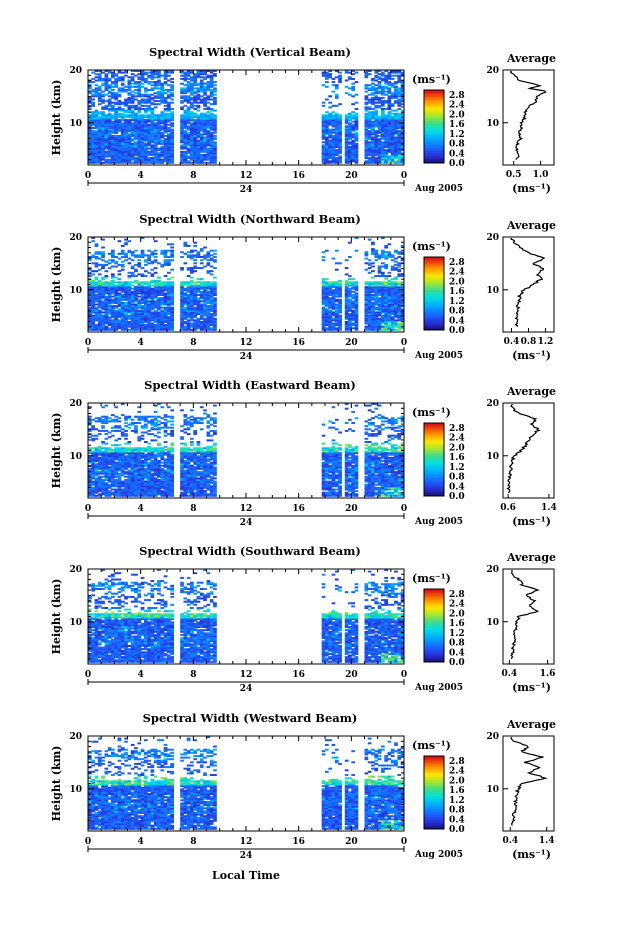  What do you see at coordinates (56, 285) in the screenshot?
I see `y-axis-label: Height (km)` at bounding box center [56, 285].